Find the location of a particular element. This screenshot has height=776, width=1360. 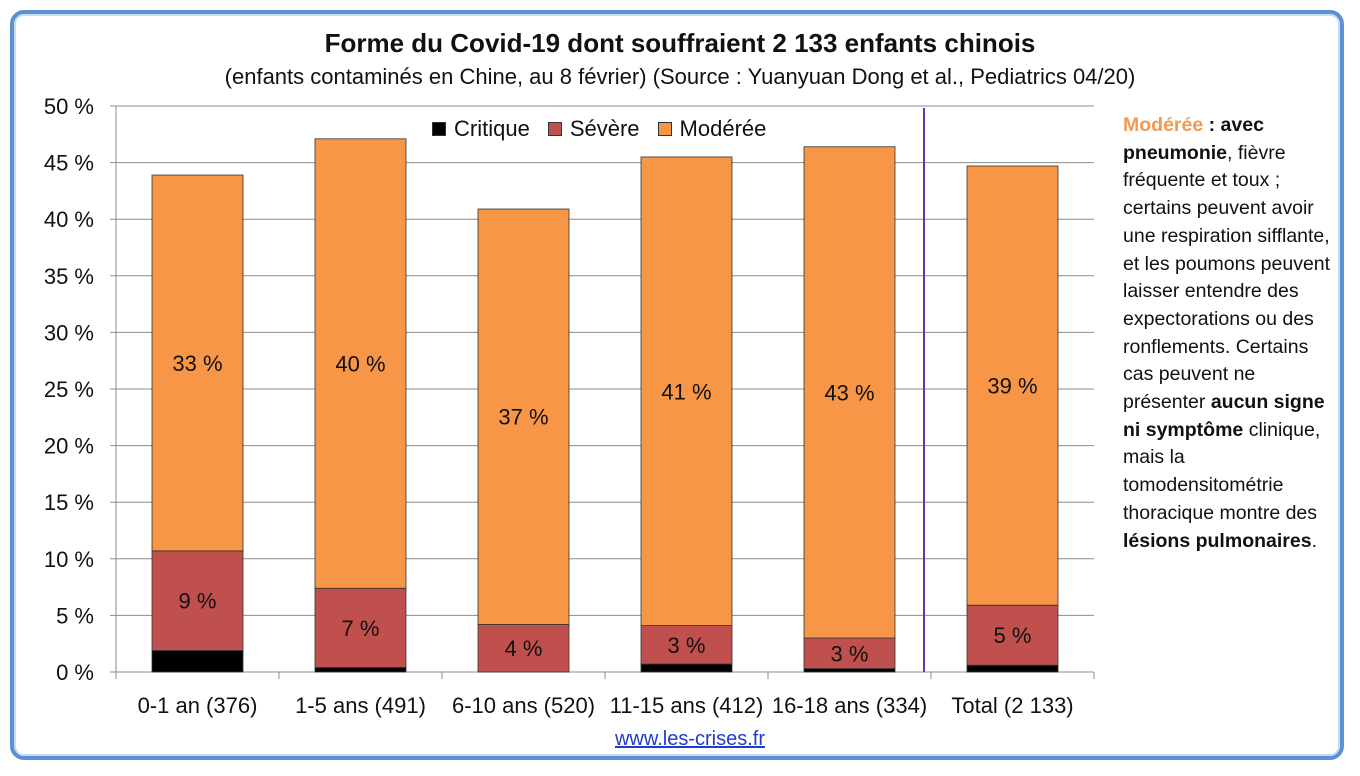

data-label: 33 % is located at coordinates (197, 363).